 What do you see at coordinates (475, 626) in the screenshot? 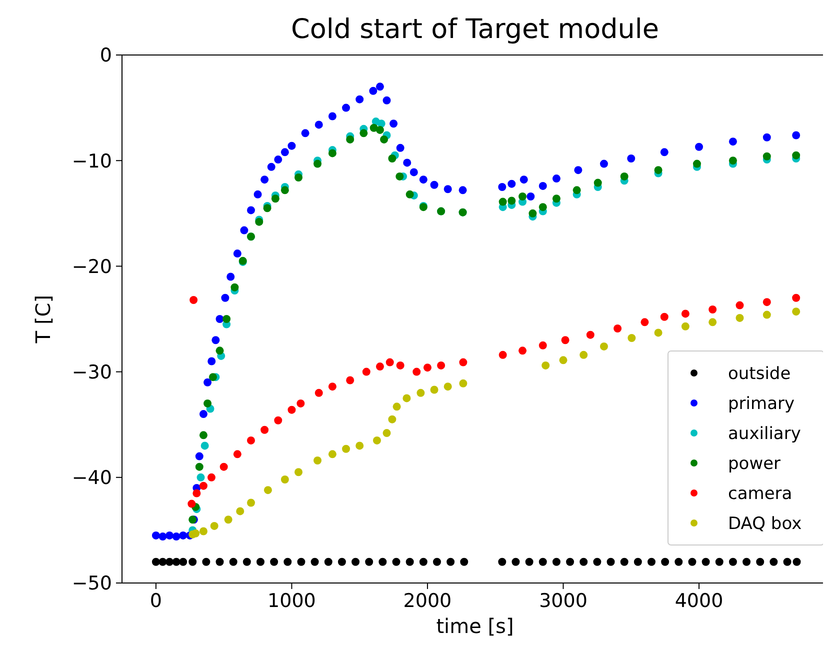
I see `x-axis-title: time [s]` at bounding box center [475, 626].